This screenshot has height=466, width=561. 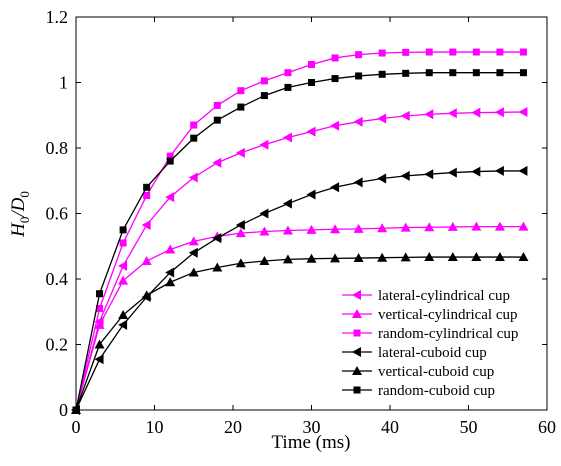 What do you see at coordinates (76, 427) in the screenshot?
I see `x-tick-label: 0` at bounding box center [76, 427].